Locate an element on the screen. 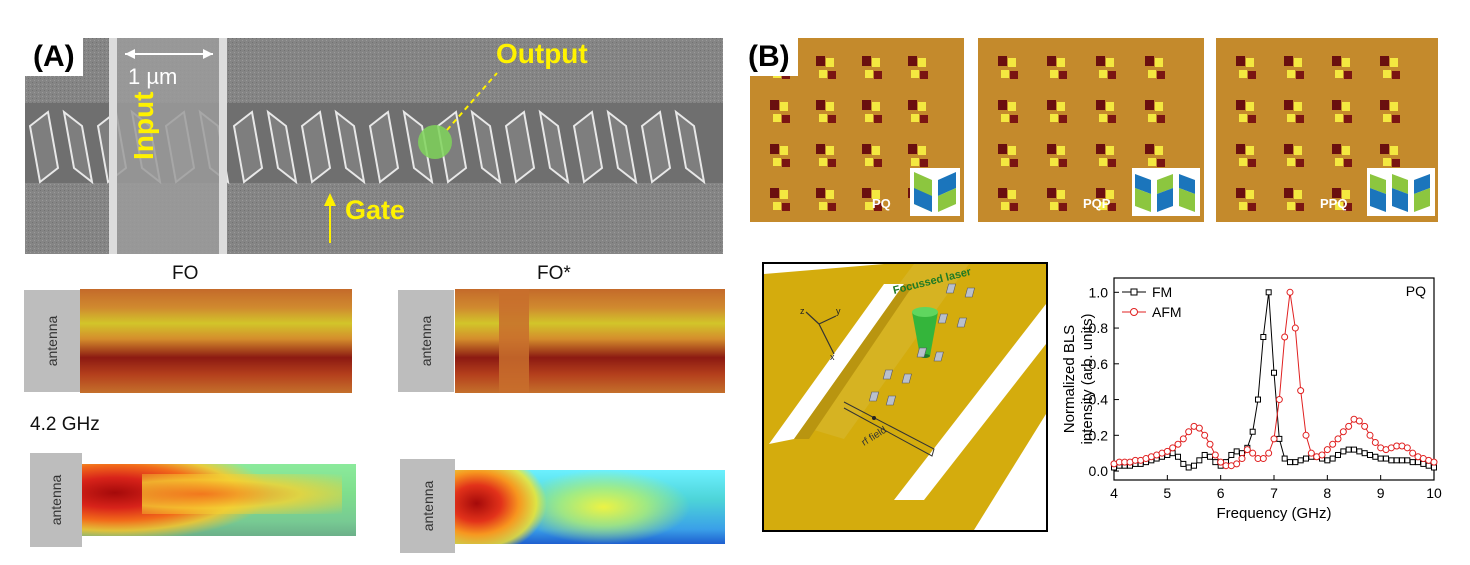 Image resolution: width=1470 pixels, height=565 pixels. y-axis-label-line1: Normalized BLS is located at coordinates (1069, 379).